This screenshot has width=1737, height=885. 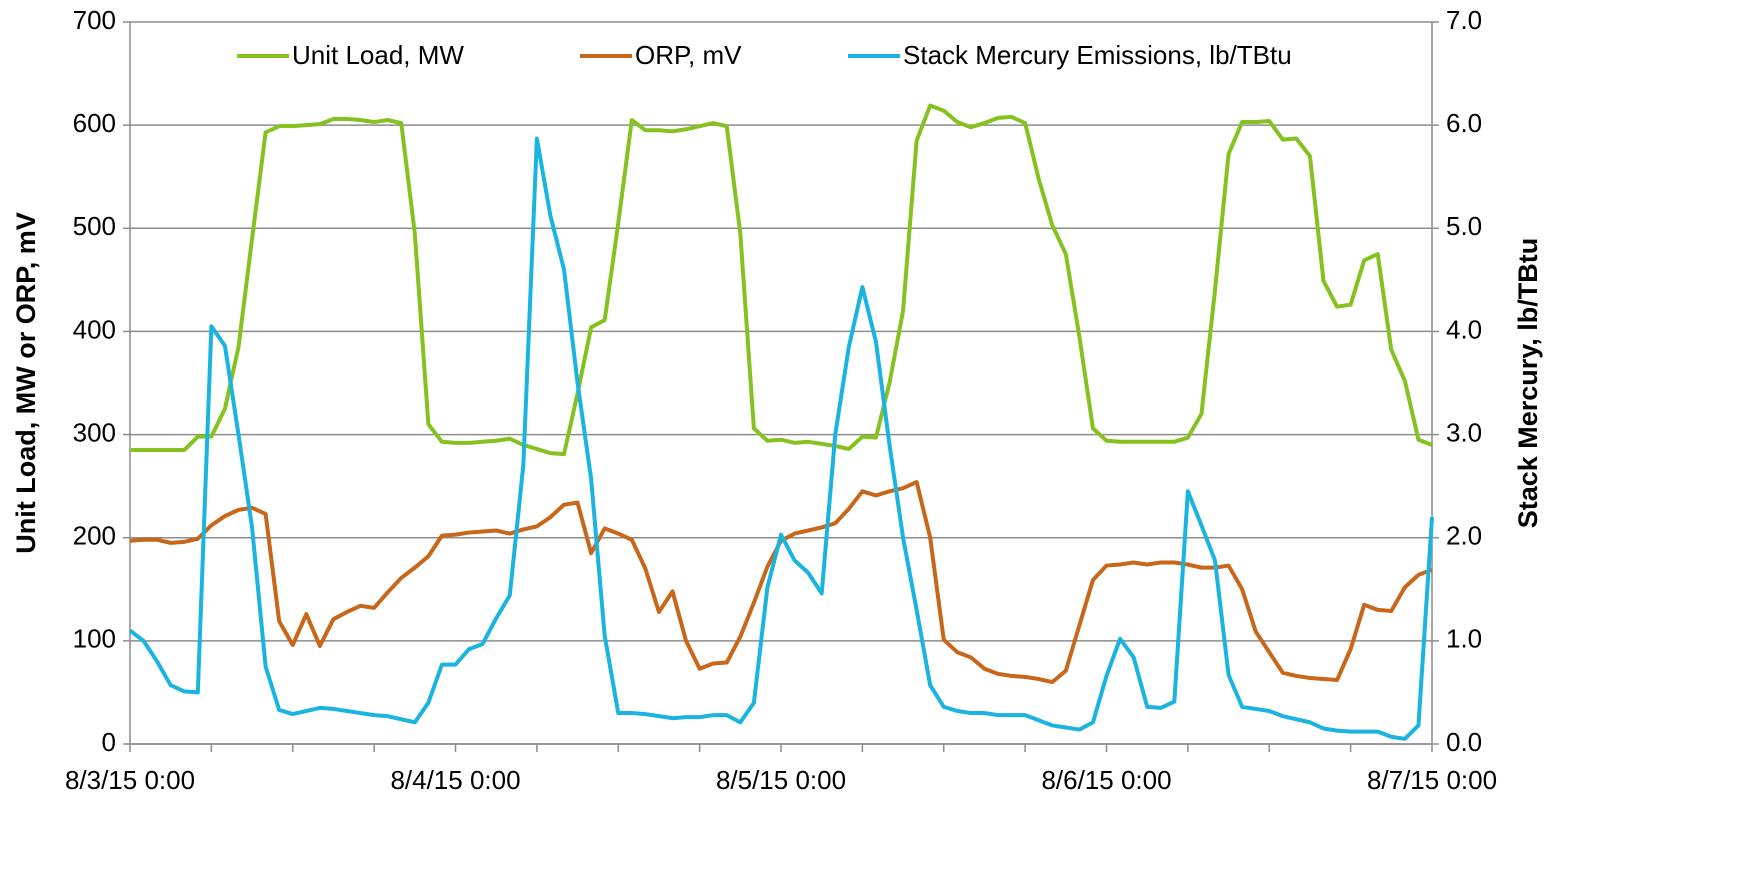 What do you see at coordinates (94, 639) in the screenshot?
I see `y-tick-label: 100` at bounding box center [94, 639].